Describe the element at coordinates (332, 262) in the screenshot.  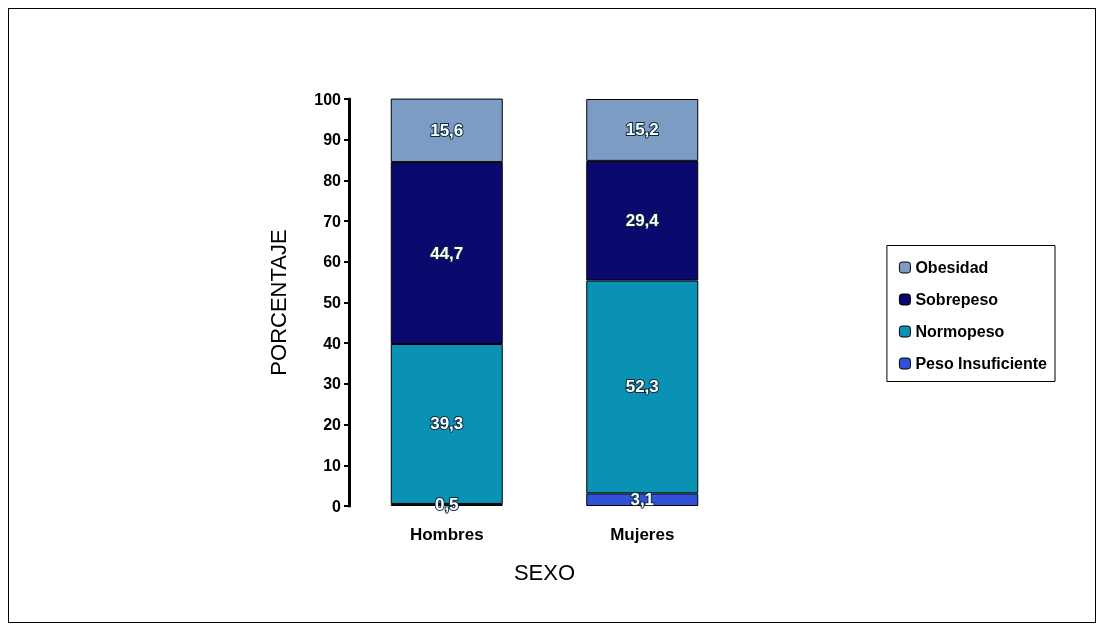
I see `y-tick-label: 60` at that location.